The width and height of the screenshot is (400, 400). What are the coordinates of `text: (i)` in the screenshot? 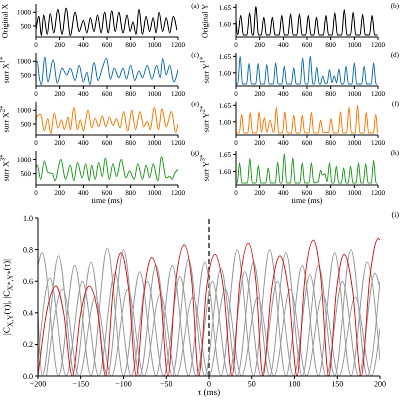 It's located at (395, 214).